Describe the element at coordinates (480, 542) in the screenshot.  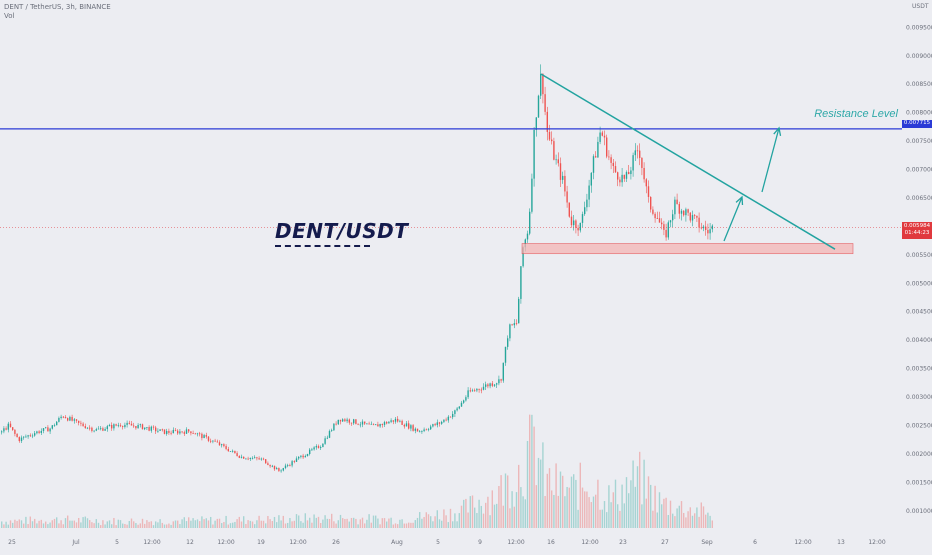
I see `time-tick-label: 9` at that location.